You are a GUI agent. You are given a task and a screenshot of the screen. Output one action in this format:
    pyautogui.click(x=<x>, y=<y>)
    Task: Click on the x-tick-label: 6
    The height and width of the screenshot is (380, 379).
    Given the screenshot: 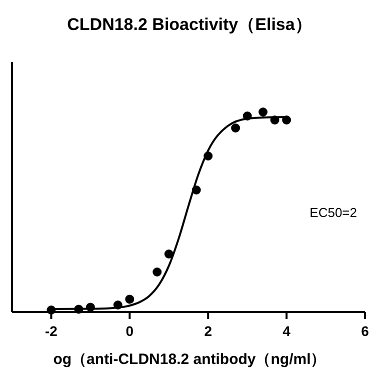 What is the action you would take?
    pyautogui.click(x=365, y=331)
    